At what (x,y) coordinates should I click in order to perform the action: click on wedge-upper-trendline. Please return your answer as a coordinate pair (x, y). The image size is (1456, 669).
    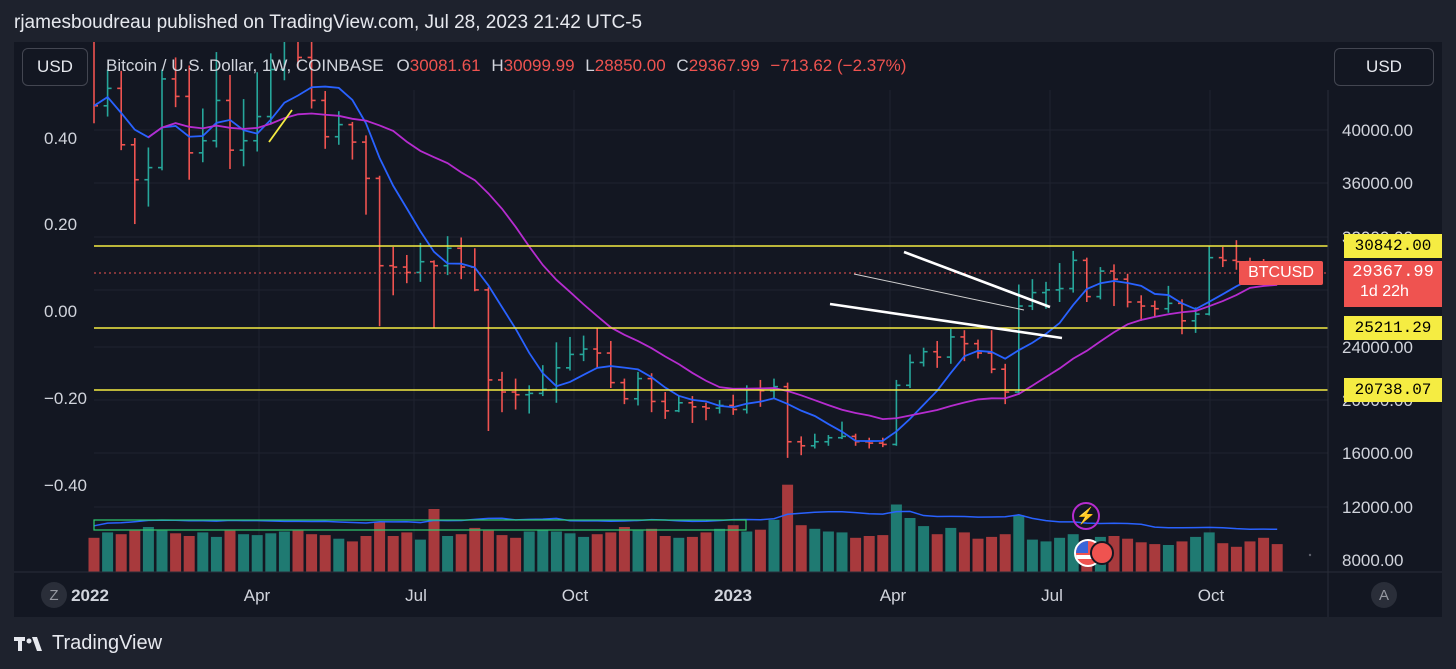
    Looking at the image, I should click on (977, 279).